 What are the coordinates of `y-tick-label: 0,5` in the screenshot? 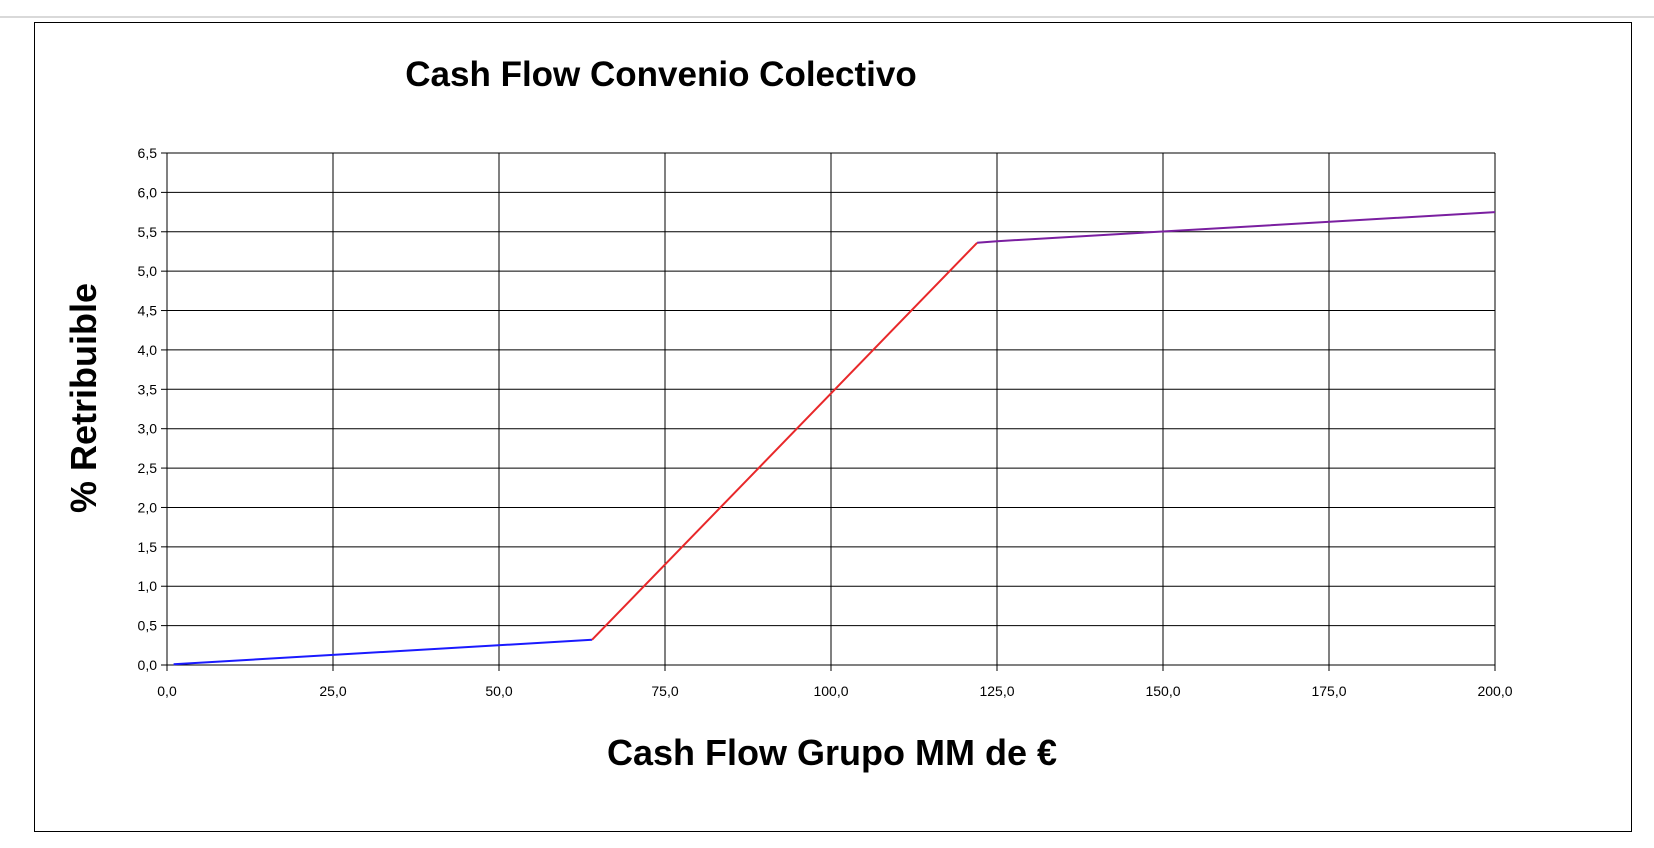 It's located at (148, 626).